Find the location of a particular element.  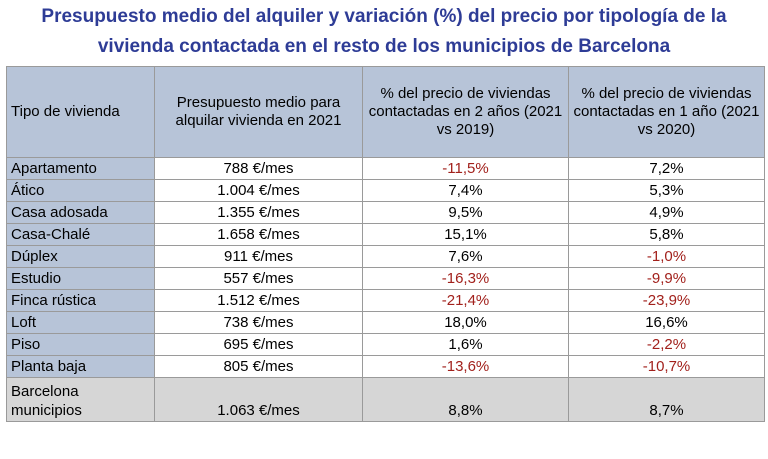

cell-var-2-anos: -11,5% is located at coordinates (465, 168).